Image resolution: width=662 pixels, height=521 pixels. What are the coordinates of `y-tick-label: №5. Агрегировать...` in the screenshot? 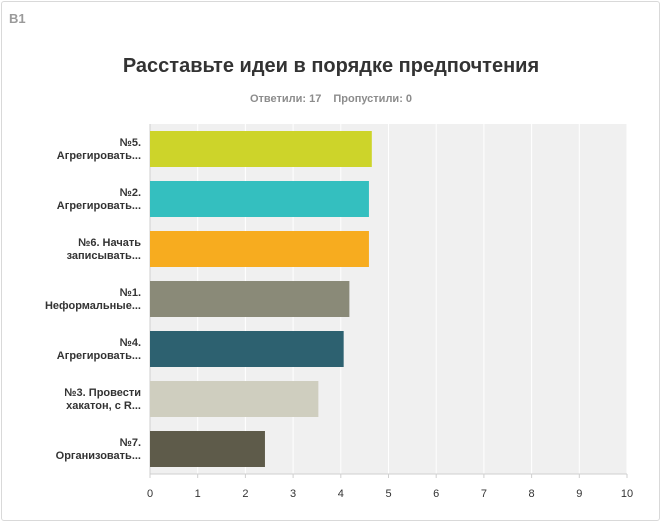 It's located at (99, 149).